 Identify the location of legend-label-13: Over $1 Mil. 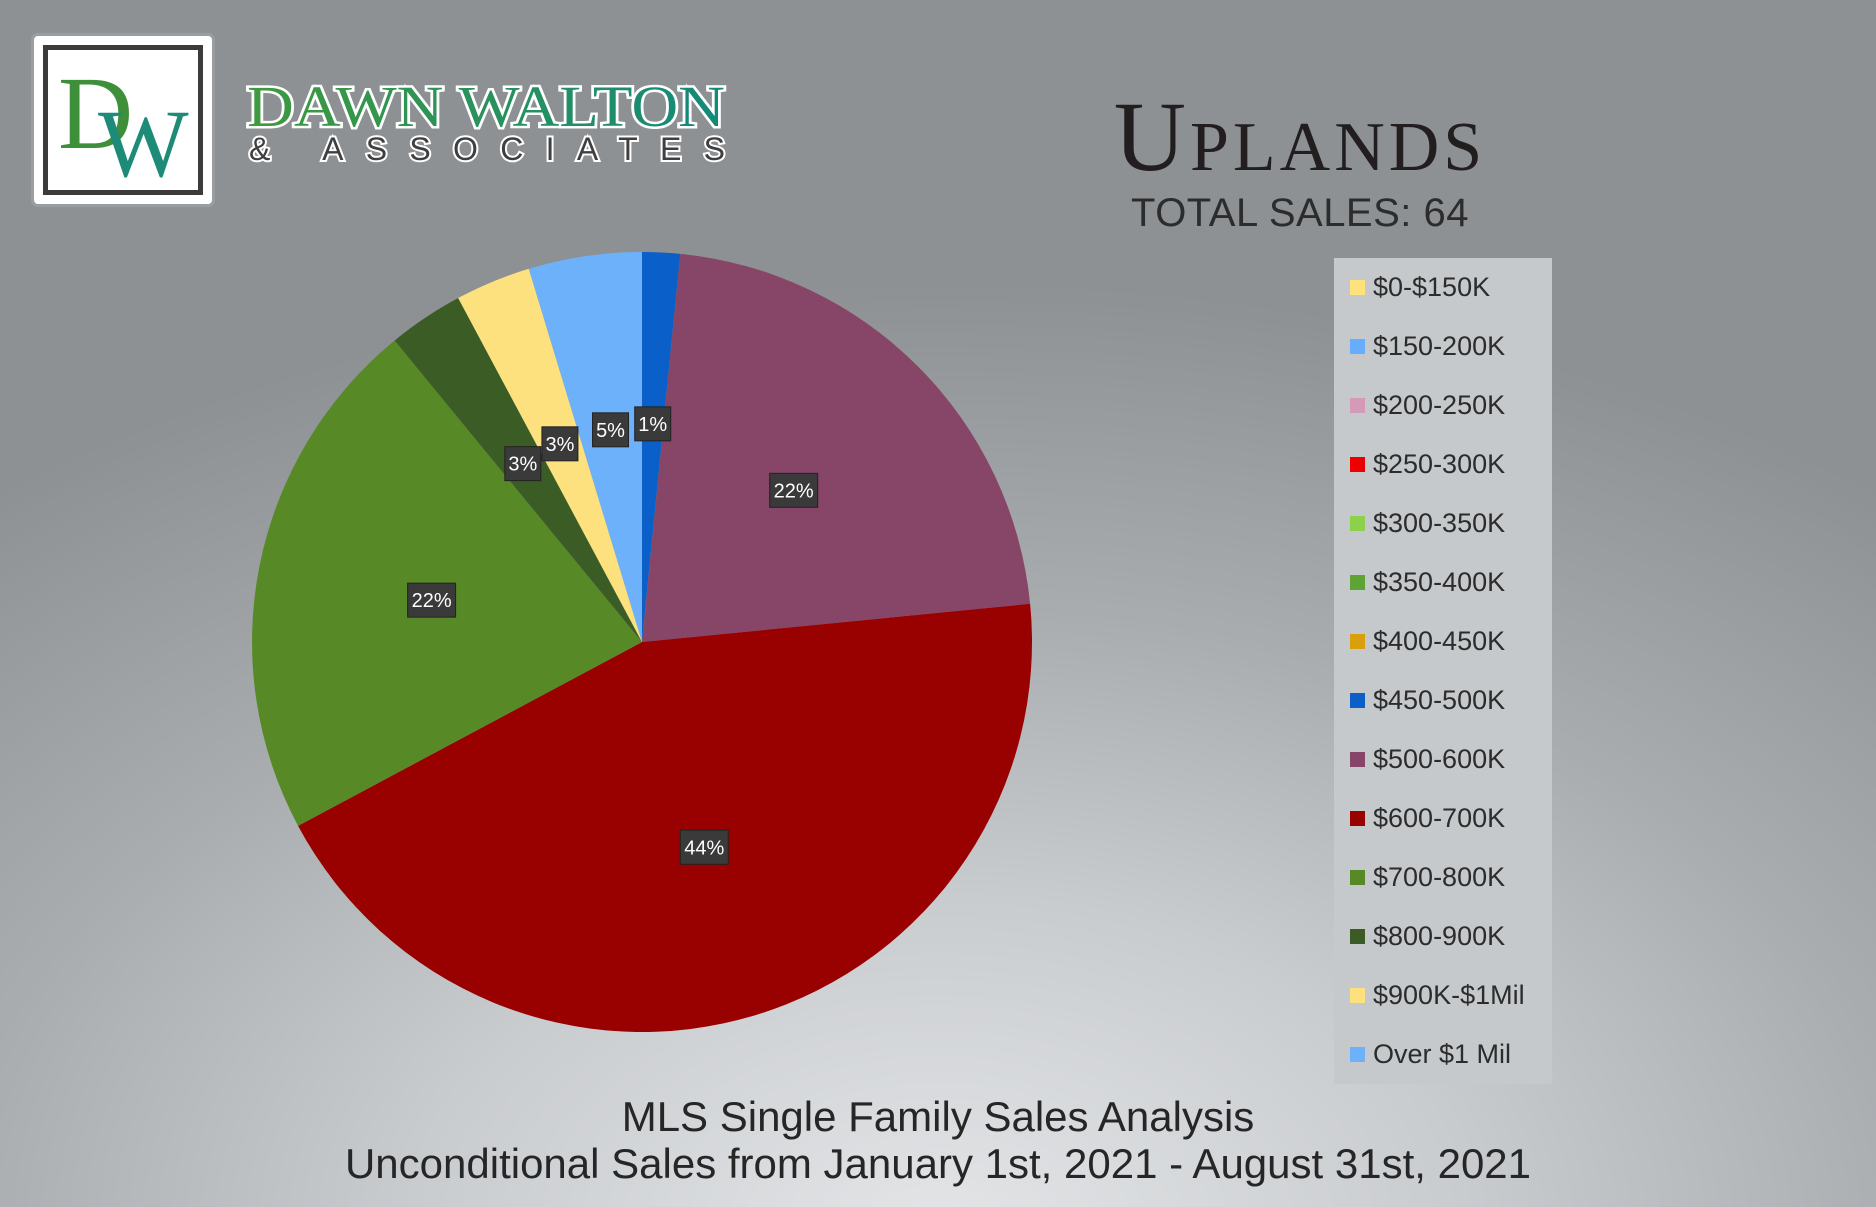
(1442, 1053).